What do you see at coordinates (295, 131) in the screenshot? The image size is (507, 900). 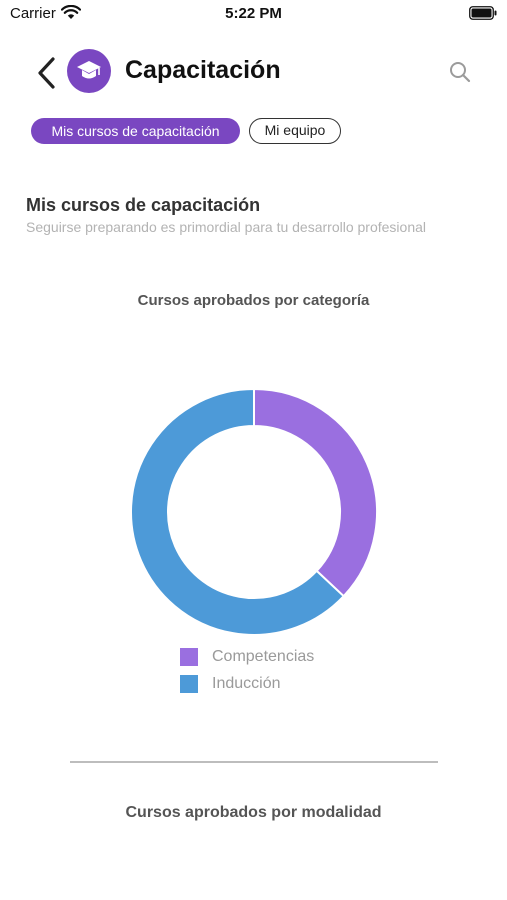 I see `tab-mi-equipo: Mi equipo` at bounding box center [295, 131].